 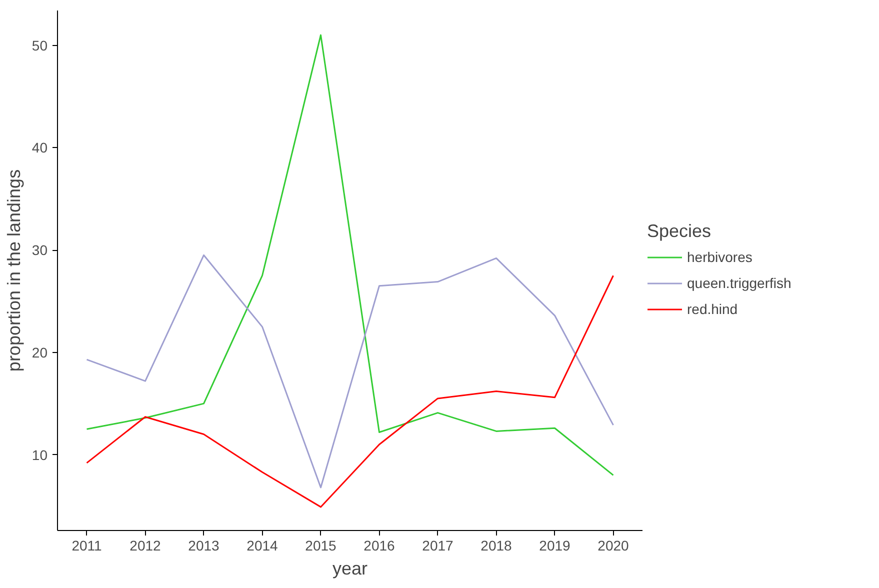 I want to click on legend-label: queen.triggerfish, so click(x=739, y=283).